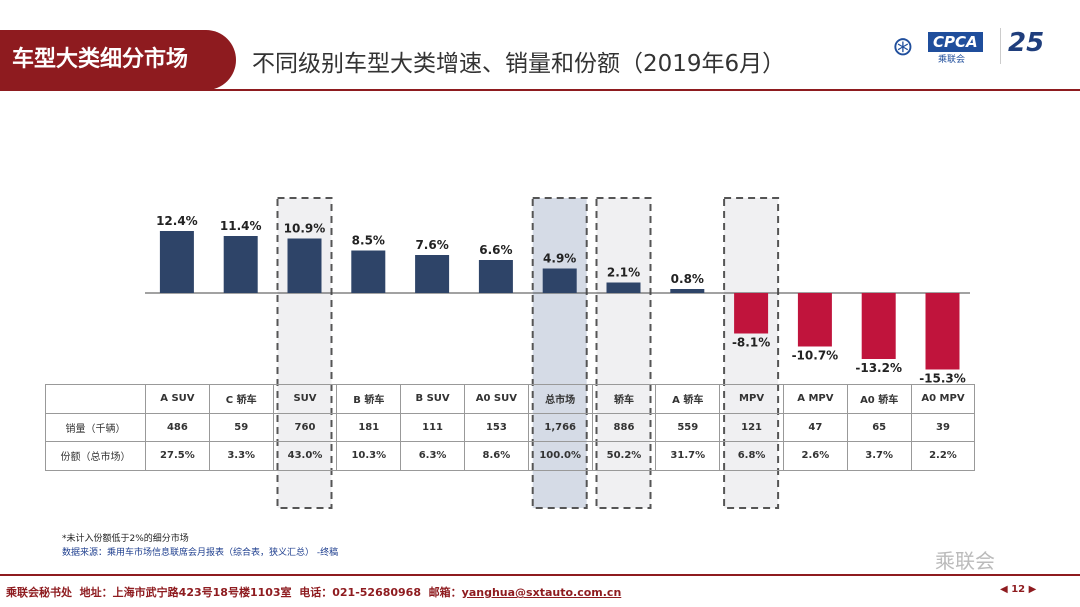 This screenshot has width=1080, height=607. What do you see at coordinates (241, 456) in the screenshot?
I see `table-cell: 3.3%` at bounding box center [241, 456].